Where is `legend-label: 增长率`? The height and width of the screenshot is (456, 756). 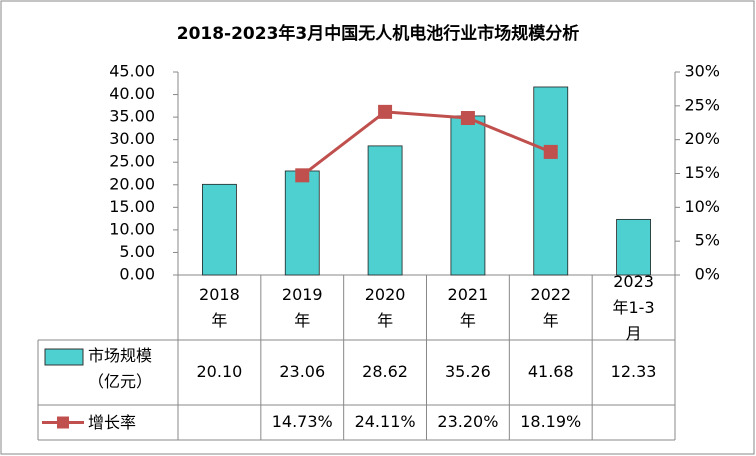 legend-label: 增长率 is located at coordinates (112, 422).